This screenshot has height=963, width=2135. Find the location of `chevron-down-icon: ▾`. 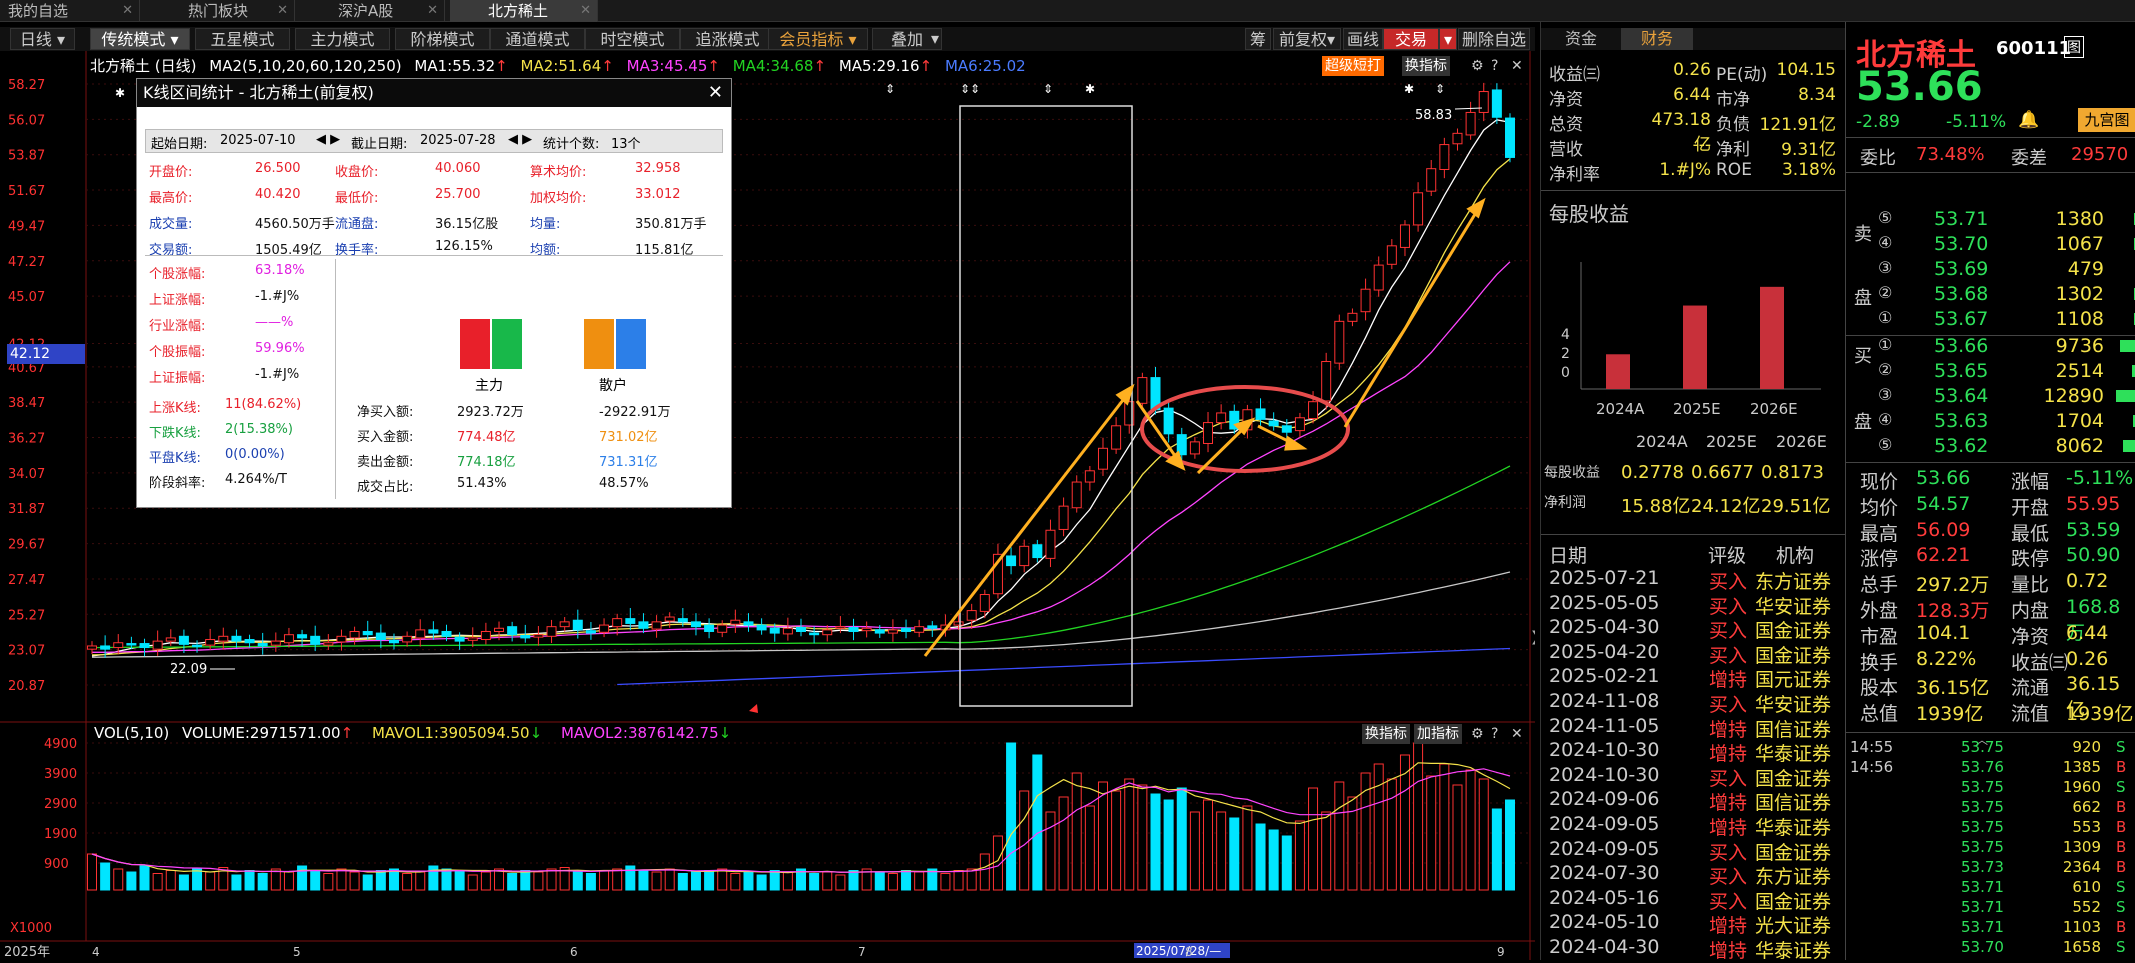

chevron-down-icon: ▾ is located at coordinates (935, 38).